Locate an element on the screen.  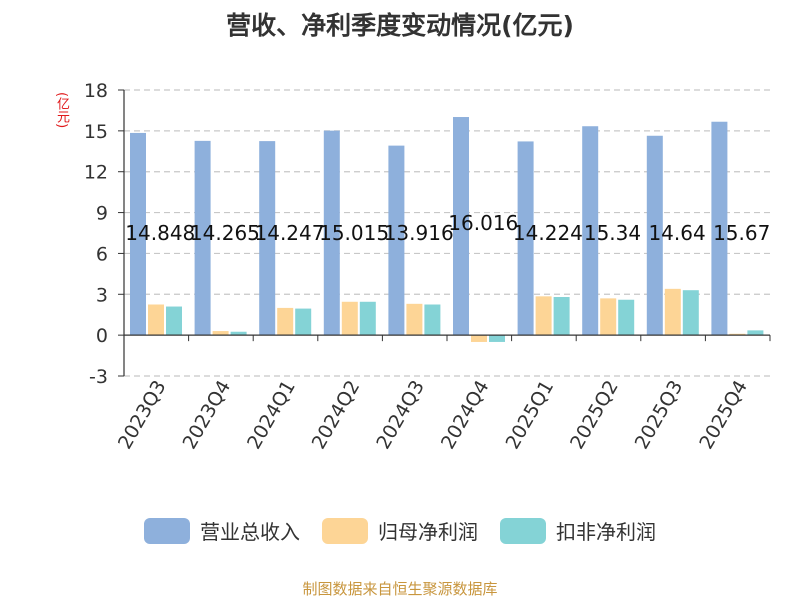
data-label: 13.916 is located at coordinates (419, 233).